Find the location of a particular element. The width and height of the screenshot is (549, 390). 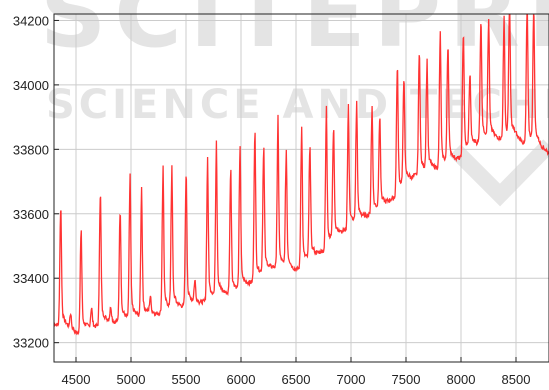

y-tick-label: 34000 is located at coordinates (31, 85).